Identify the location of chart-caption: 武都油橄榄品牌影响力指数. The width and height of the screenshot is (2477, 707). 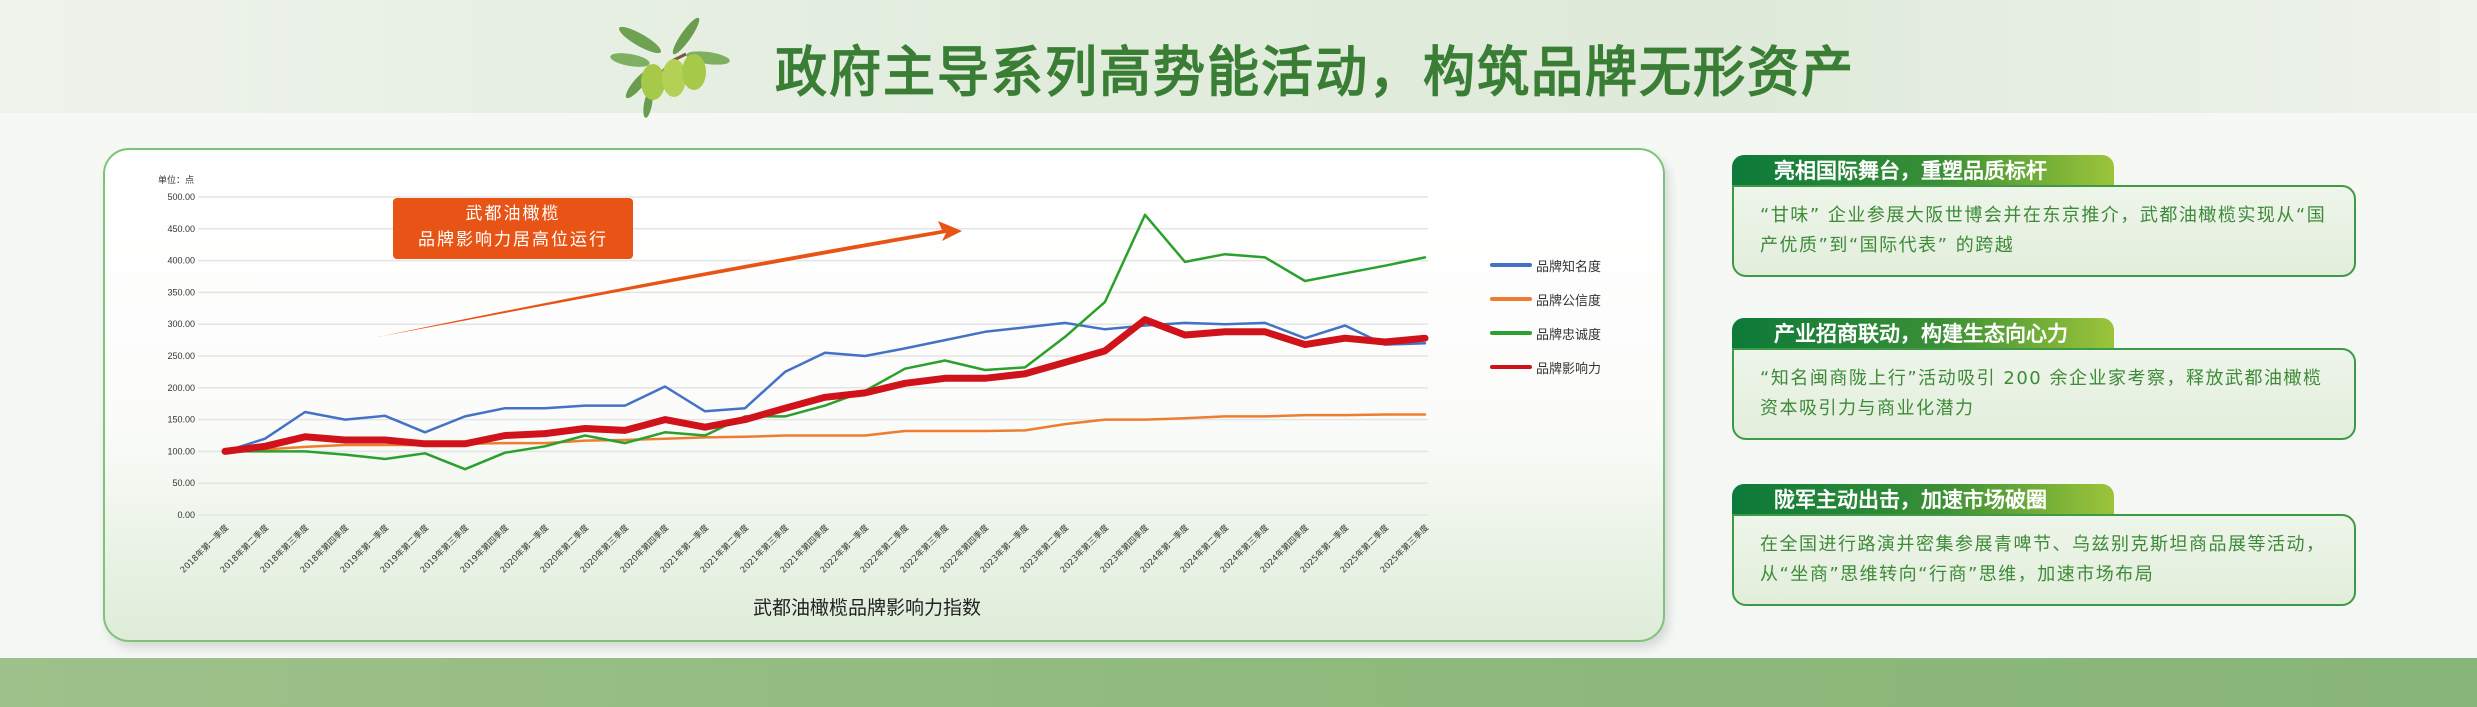
(867, 608).